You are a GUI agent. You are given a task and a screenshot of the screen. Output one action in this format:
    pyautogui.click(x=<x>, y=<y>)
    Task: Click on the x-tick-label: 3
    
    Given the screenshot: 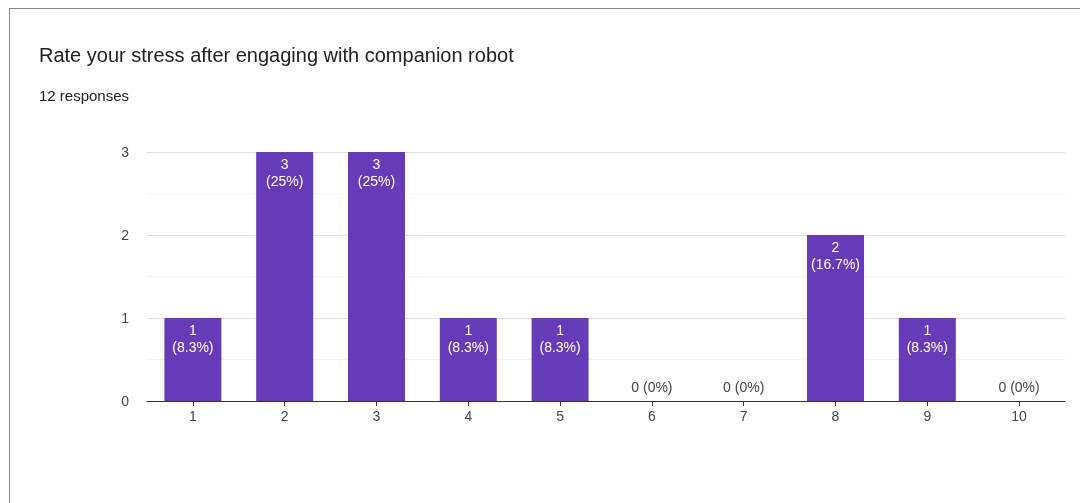 What is the action you would take?
    pyautogui.click(x=376, y=416)
    